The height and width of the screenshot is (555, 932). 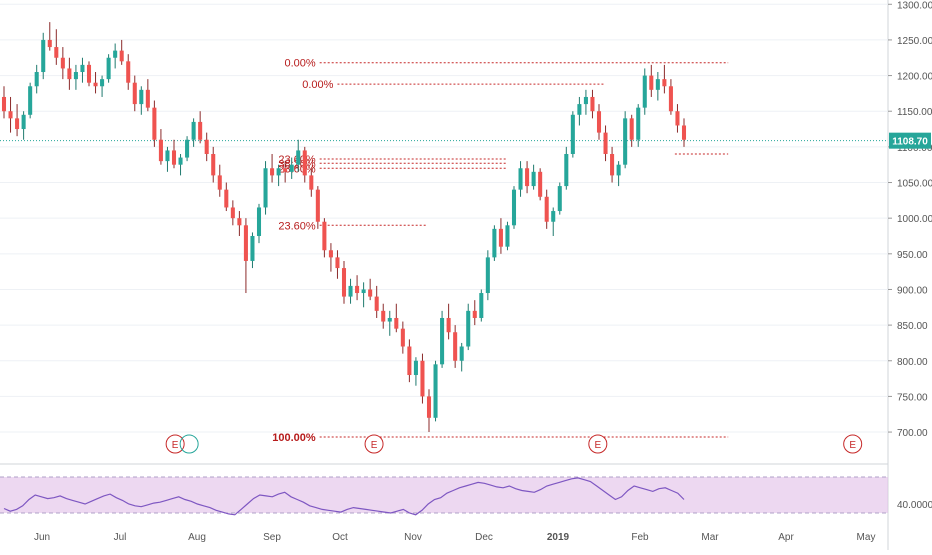 I want to click on x-tick-label: Nov, so click(x=413, y=537).